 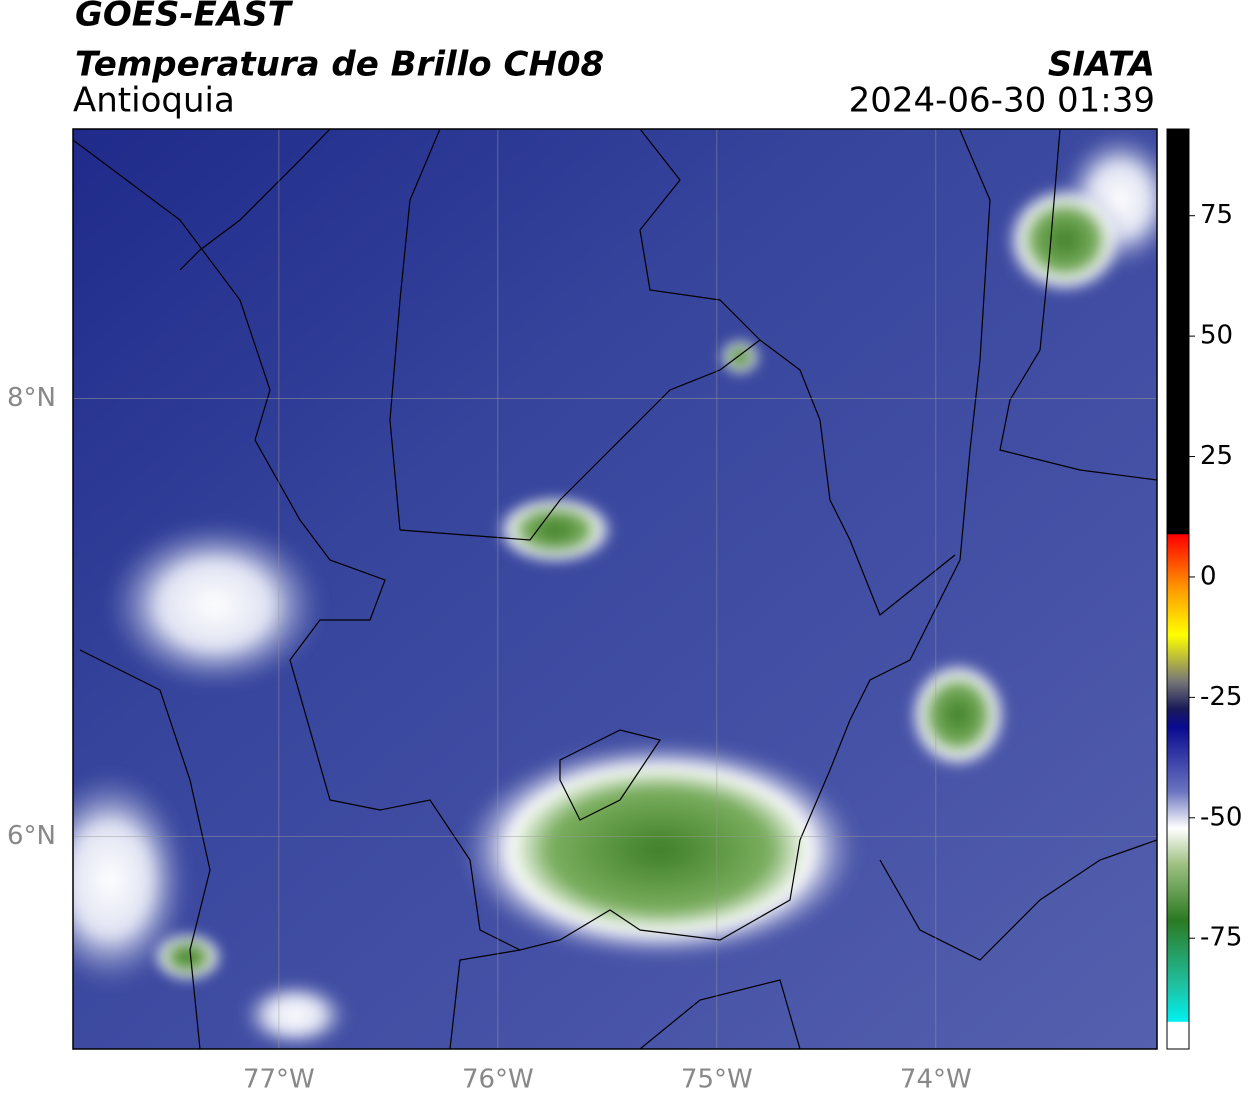 I want to click on colorbar-tick-label: 50, so click(x=1216, y=336).